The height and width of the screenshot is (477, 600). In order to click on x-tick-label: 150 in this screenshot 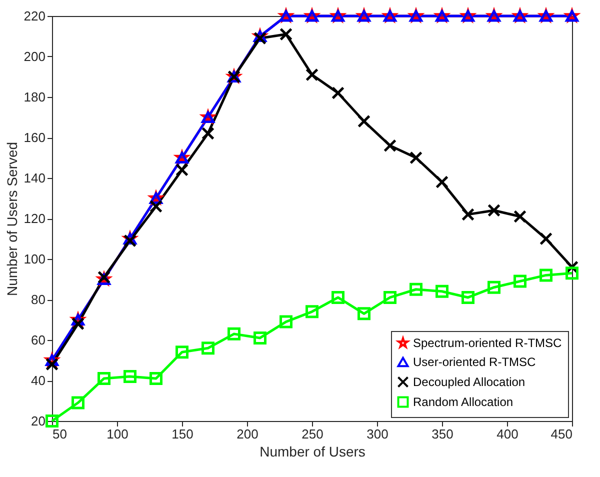, I will do `click(183, 434)`.